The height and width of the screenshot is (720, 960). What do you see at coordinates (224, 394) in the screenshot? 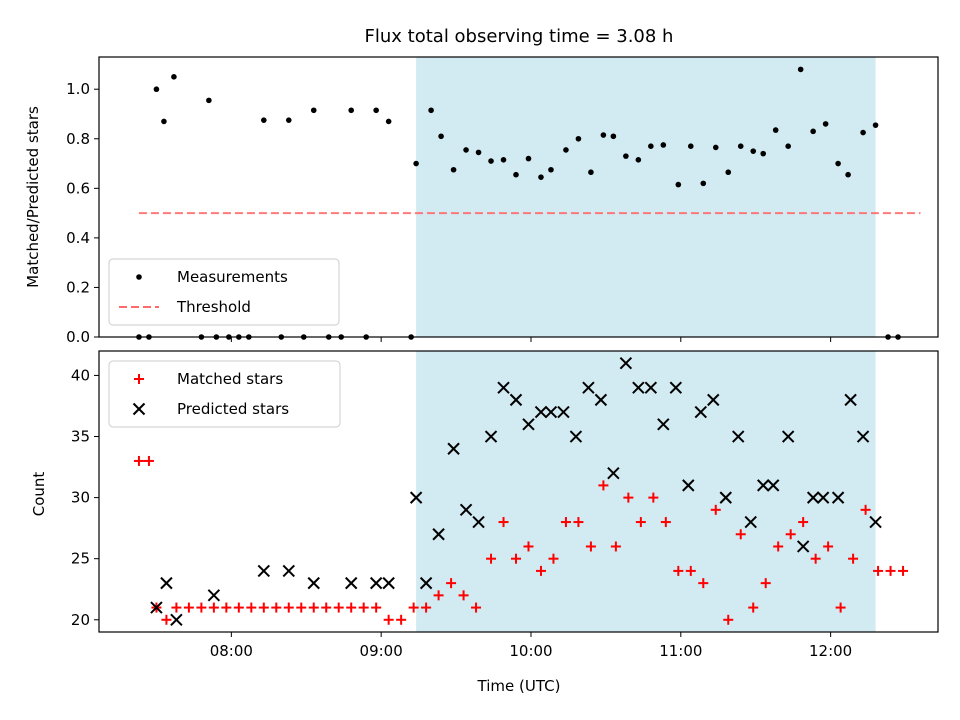
I see `legend: Matched stars Predicted stars` at bounding box center [224, 394].